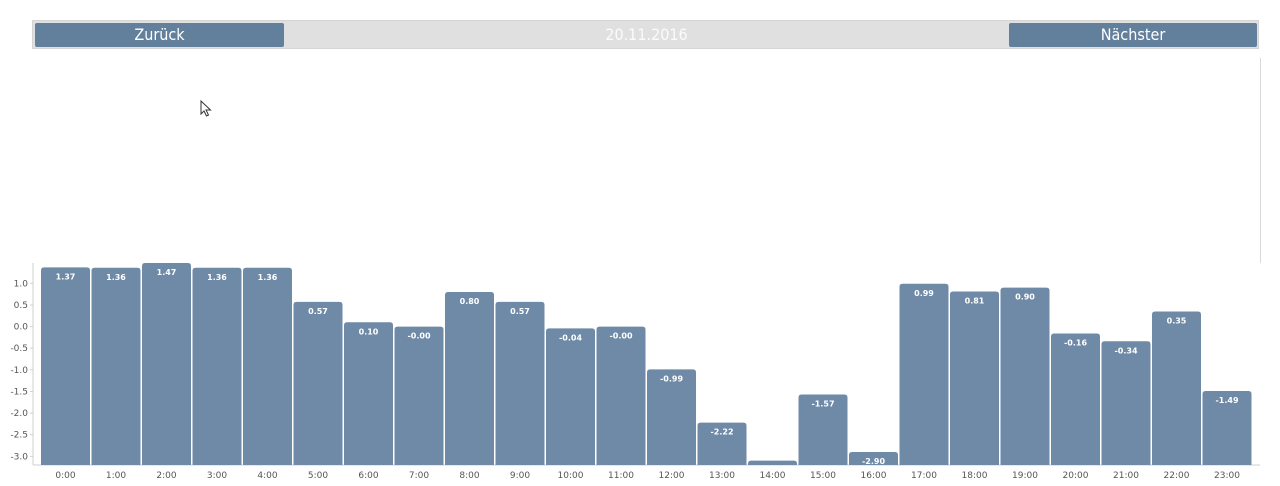 Image resolution: width=1280 pixels, height=486 pixels. What do you see at coordinates (21, 328) in the screenshot?
I see `y-tick-label: 0.0` at bounding box center [21, 328].